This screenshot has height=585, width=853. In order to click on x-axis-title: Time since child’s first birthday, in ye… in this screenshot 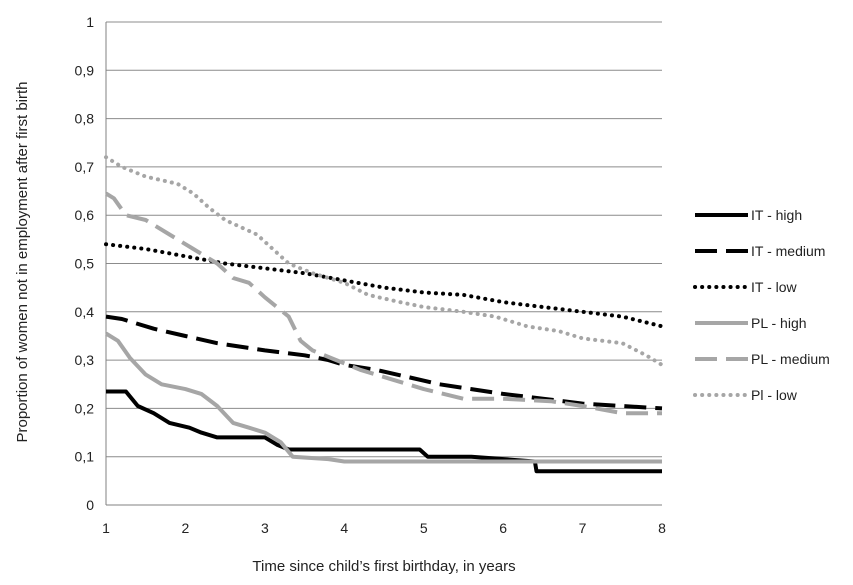, I will do `click(383, 566)`.